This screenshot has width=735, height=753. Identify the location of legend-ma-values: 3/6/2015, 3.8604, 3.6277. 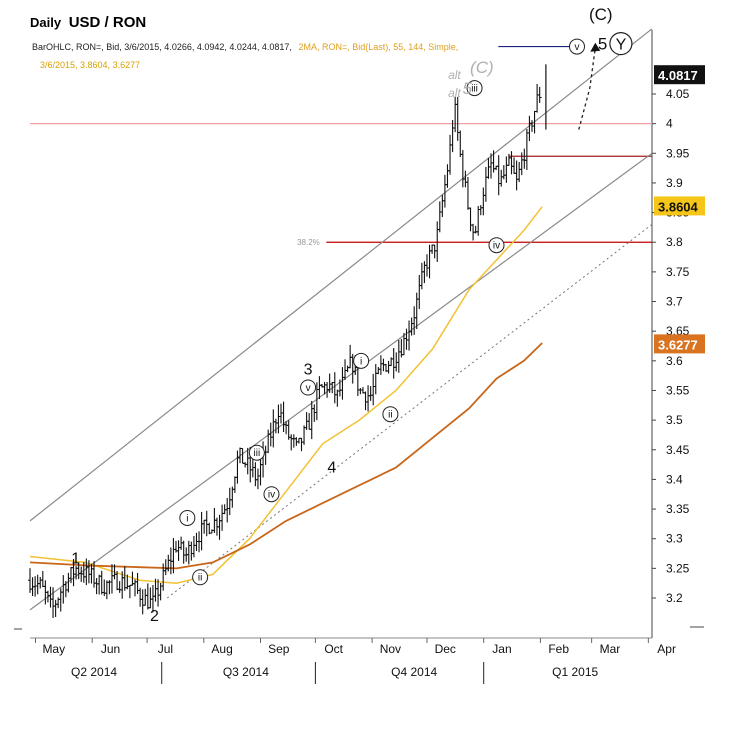
(90, 65).